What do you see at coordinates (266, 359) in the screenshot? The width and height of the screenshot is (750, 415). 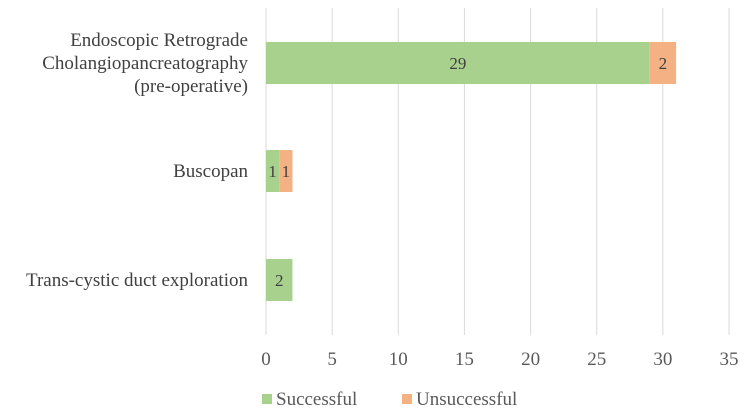 I see `x-tick-label: 0` at bounding box center [266, 359].